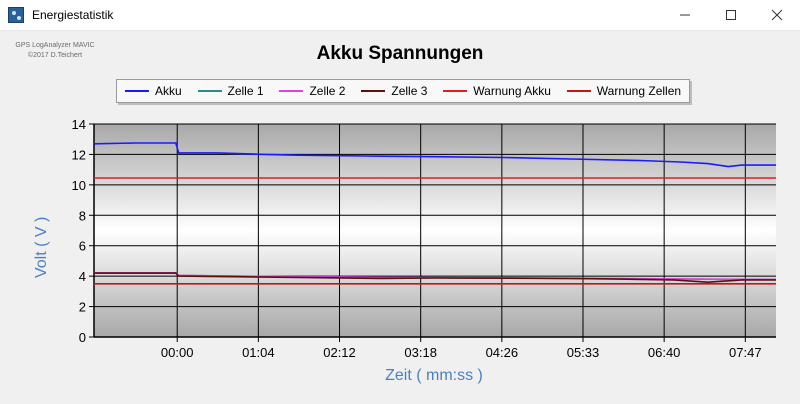 Image resolution: width=800 pixels, height=404 pixels. What do you see at coordinates (41, 247) in the screenshot?
I see `y-axis-label: Volt ( V )` at bounding box center [41, 247].